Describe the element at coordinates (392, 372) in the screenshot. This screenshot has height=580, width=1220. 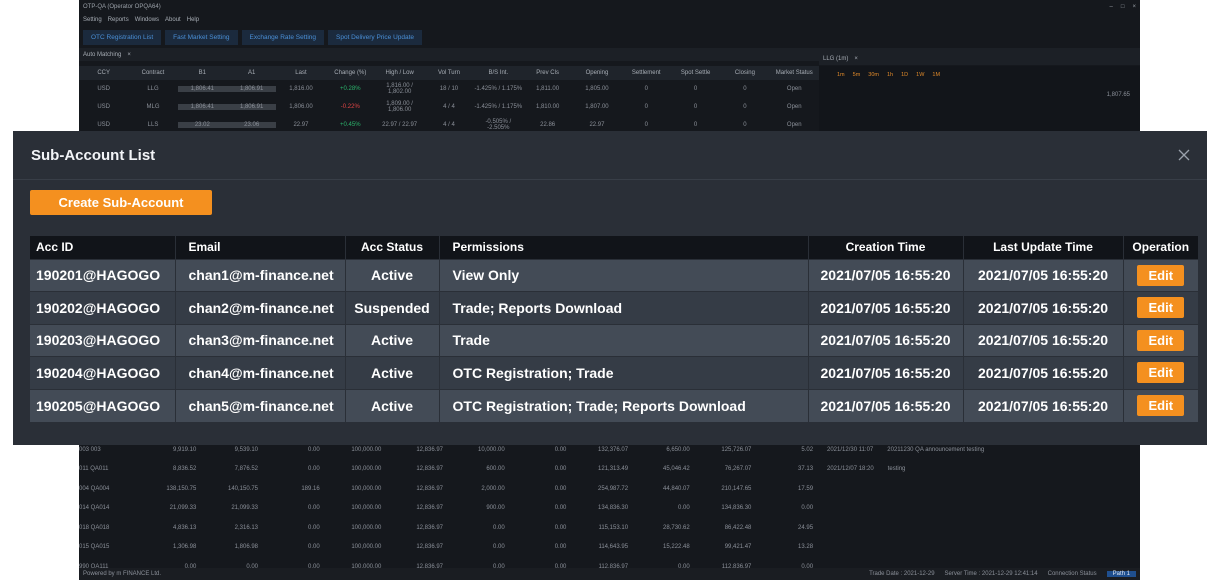
I see `acc-status-cell: Active` at that location.